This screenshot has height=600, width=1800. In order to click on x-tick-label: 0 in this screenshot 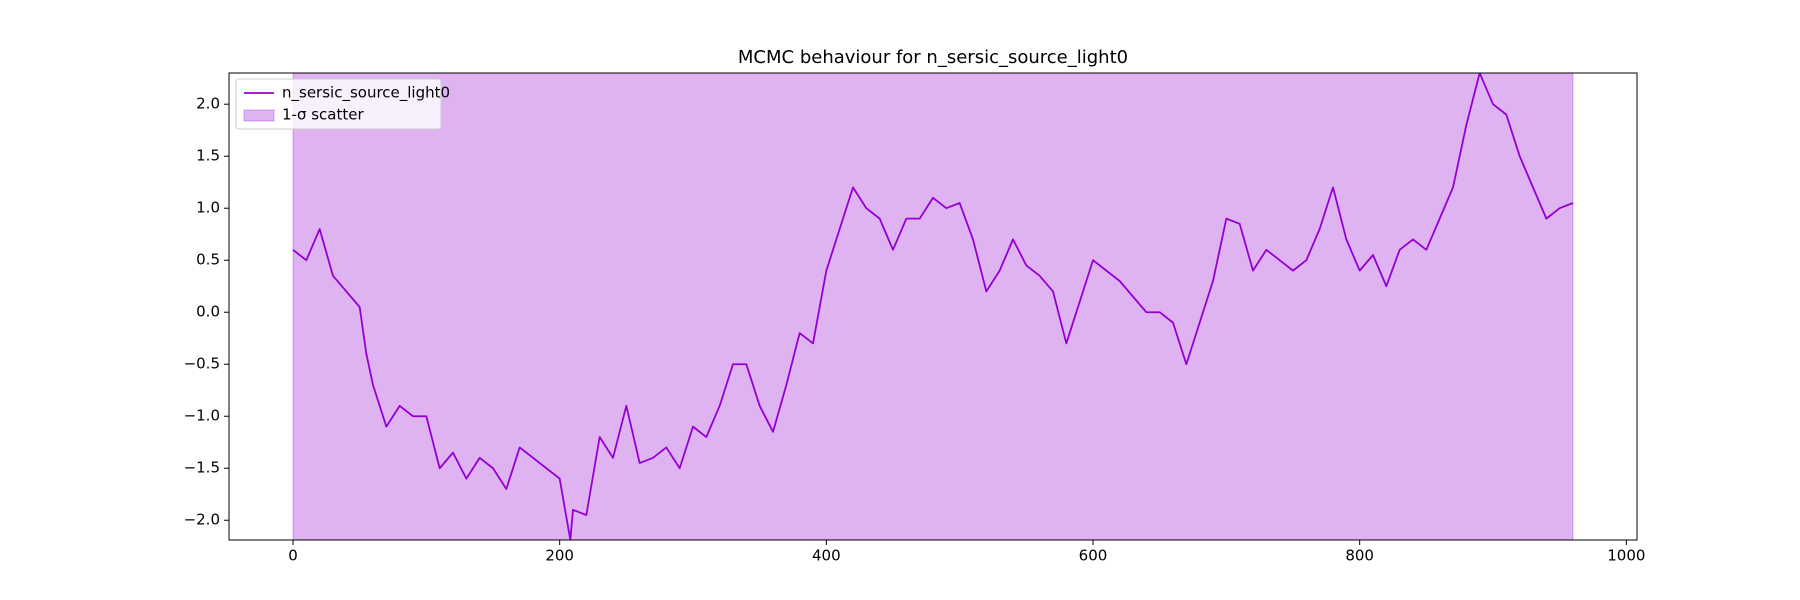, I will do `click(293, 556)`.